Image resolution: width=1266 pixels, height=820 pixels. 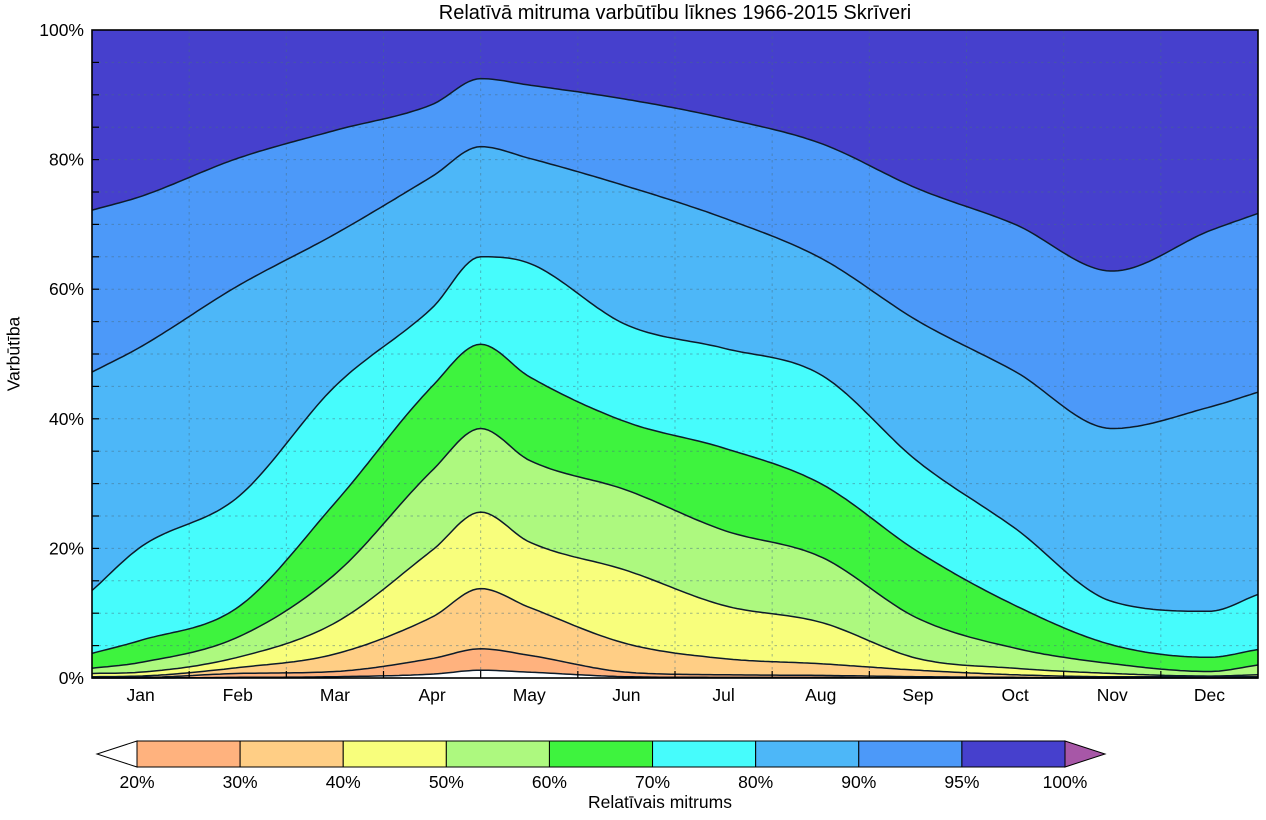 I want to click on colorbar-tick-label: 20%, so click(x=136, y=782).